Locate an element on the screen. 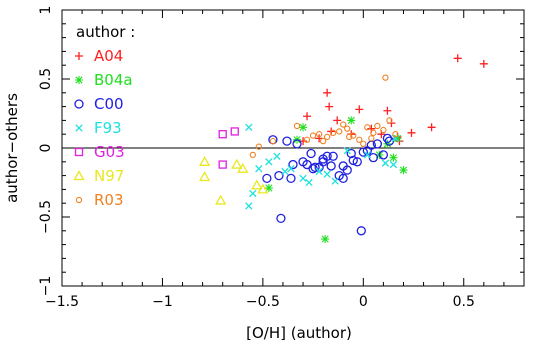 This screenshot has width=538, height=351. y-tick-label: 0 is located at coordinates (46, 148).